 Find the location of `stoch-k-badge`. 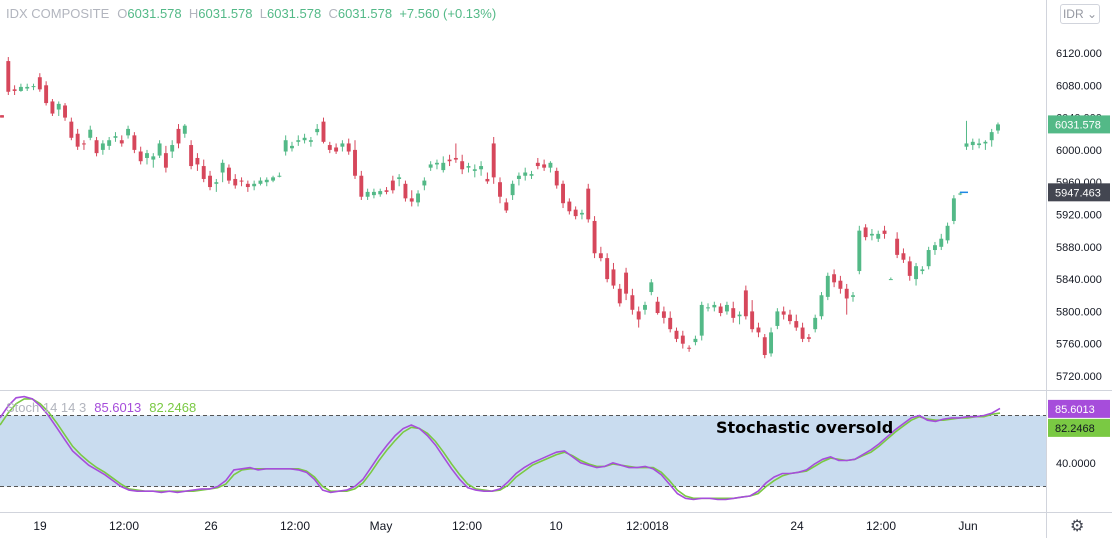

stoch-k-badge is located at coordinates (1079, 408).